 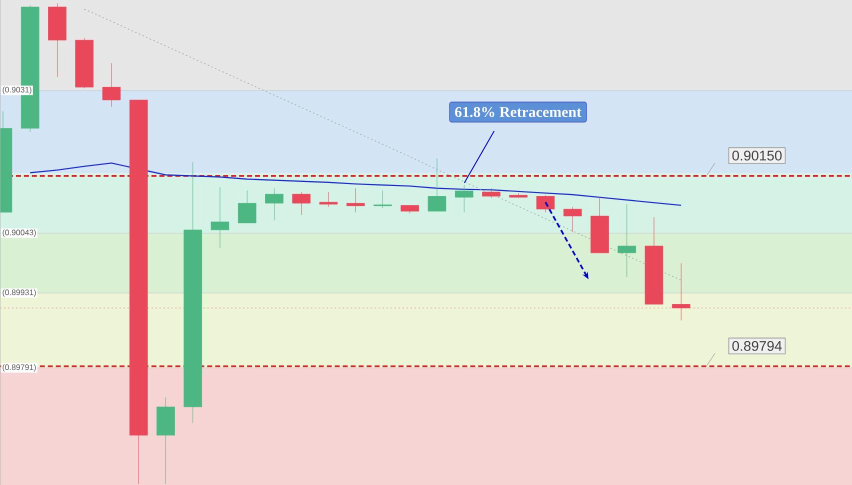 What do you see at coordinates (757, 155) in the screenshot?
I see `ref-line-label: 0.90150` at bounding box center [757, 155].